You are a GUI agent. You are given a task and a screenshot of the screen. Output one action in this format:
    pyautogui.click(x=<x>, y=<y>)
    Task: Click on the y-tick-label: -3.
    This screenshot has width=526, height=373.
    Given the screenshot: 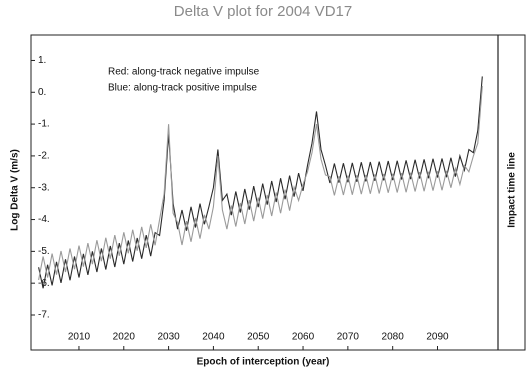 What is the action you would take?
    pyautogui.click(x=44, y=187)
    